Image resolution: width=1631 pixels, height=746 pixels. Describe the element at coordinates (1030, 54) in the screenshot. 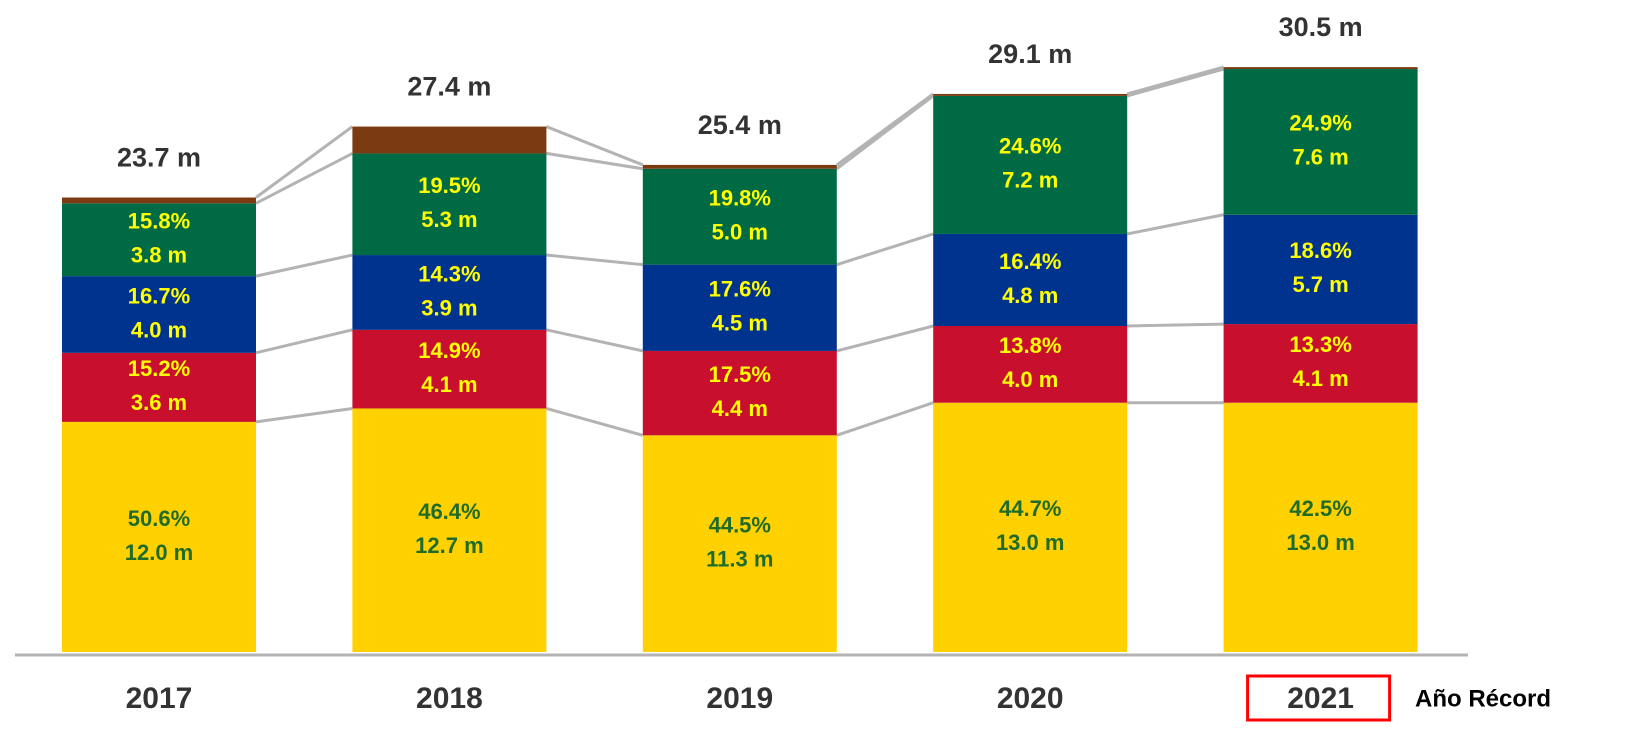

I see `total-label: 29.1 m` at that location.